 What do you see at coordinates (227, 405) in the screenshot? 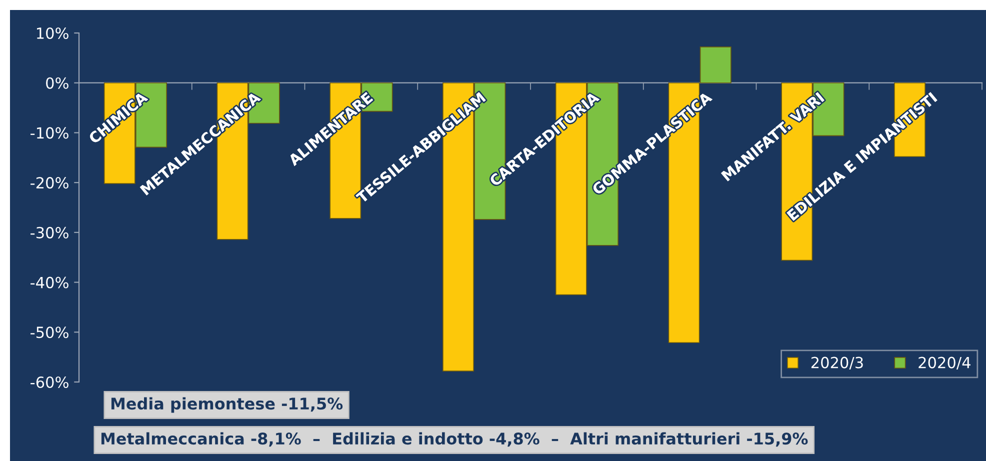
I see `text: Media piemontese -11,5%` at bounding box center [227, 405].